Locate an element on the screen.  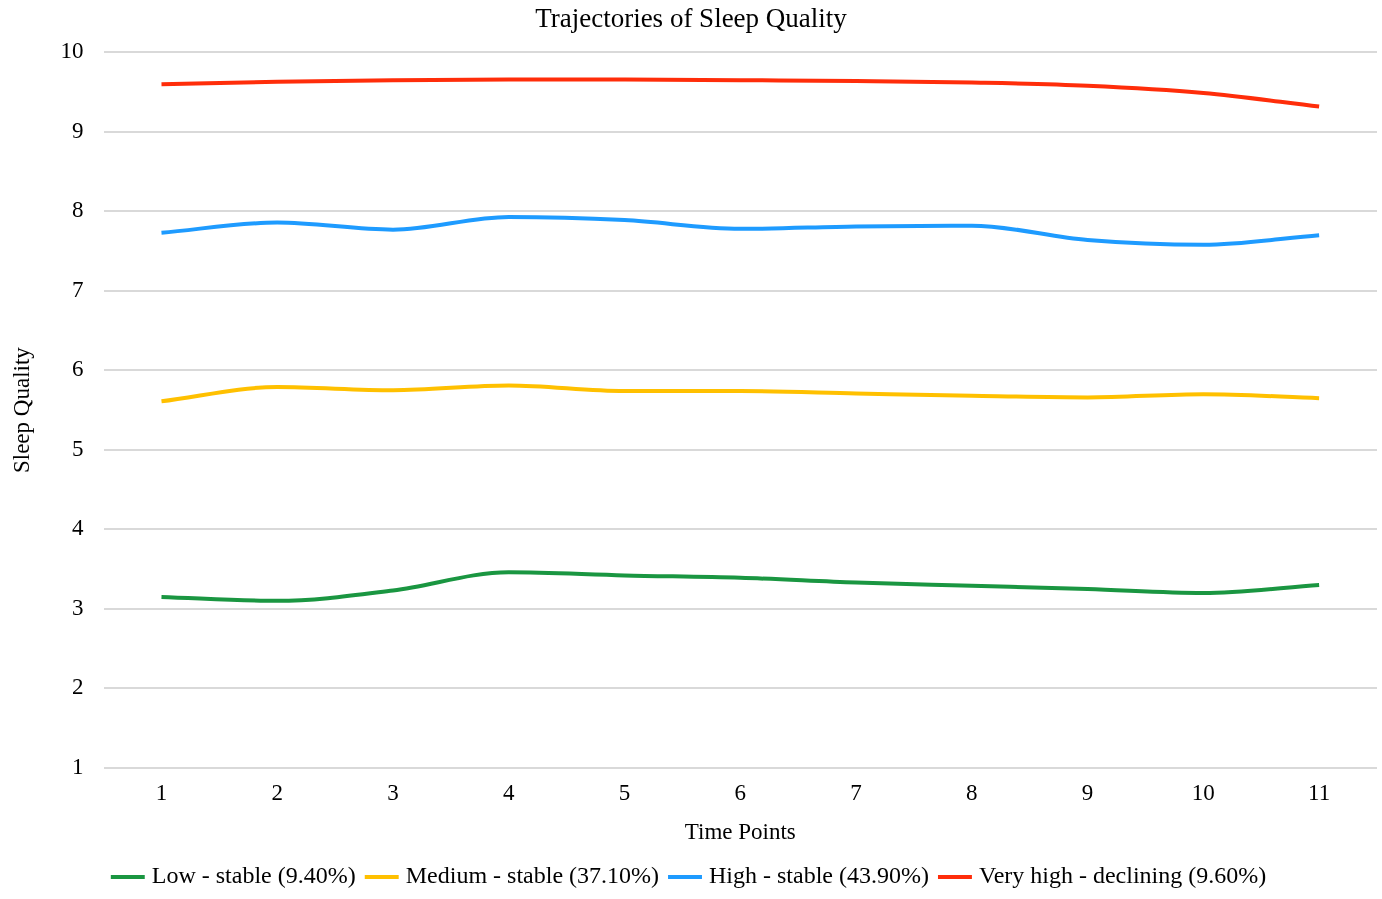
x-tick-label: 4 is located at coordinates (509, 792).